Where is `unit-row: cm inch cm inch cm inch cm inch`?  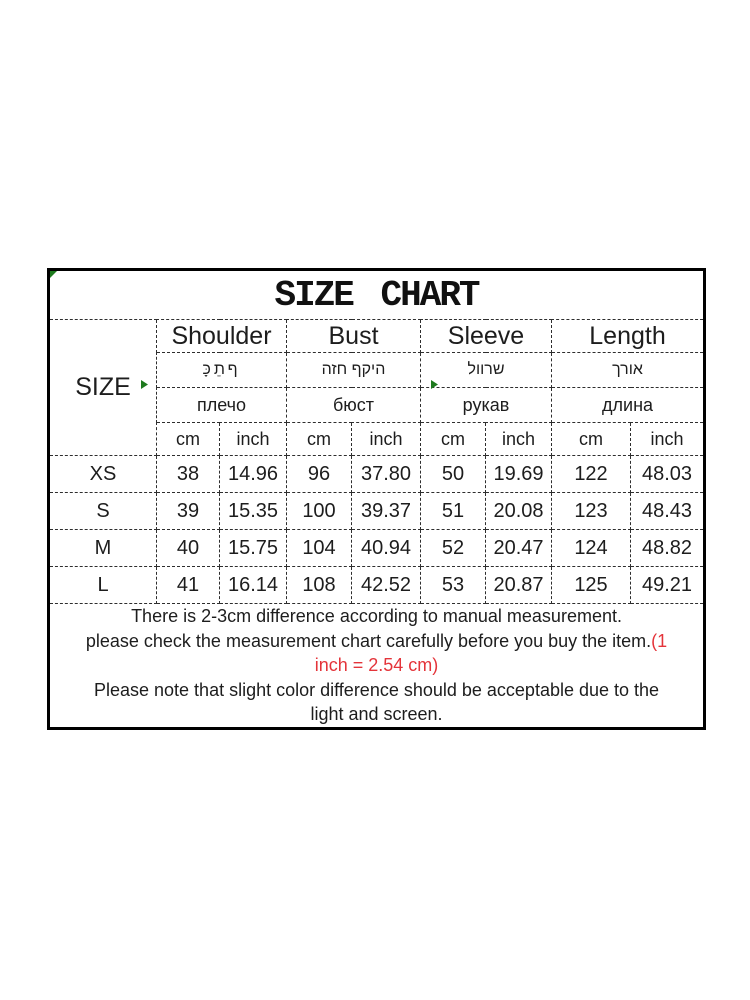 unit-row: cm inch cm inch cm inch cm inch is located at coordinates (377, 439).